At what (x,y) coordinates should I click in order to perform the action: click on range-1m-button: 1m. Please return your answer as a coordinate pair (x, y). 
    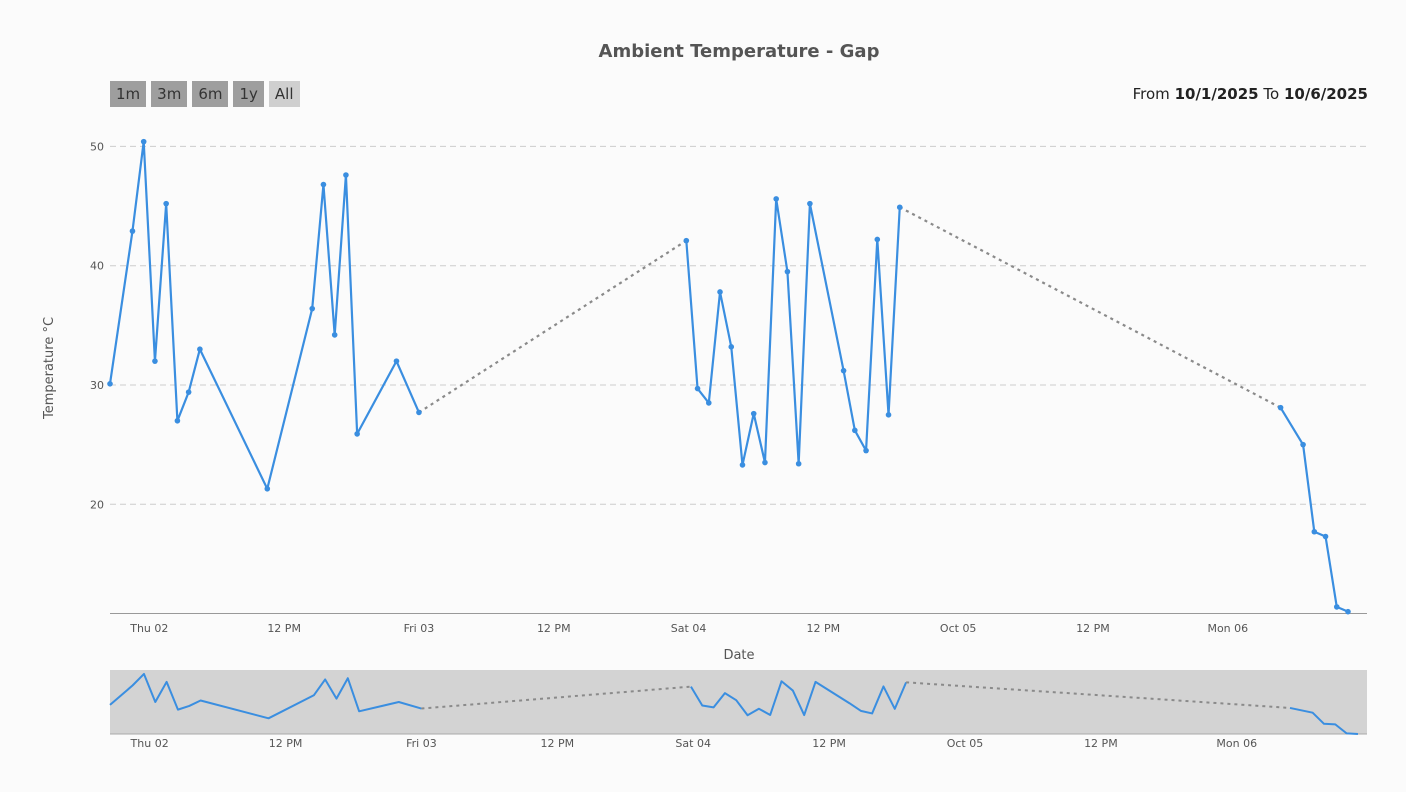
    Looking at the image, I should click on (128, 94).